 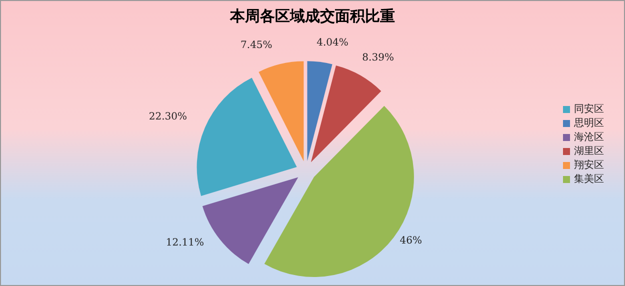 I want to click on legend-label: 湖里区, so click(x=589, y=151).